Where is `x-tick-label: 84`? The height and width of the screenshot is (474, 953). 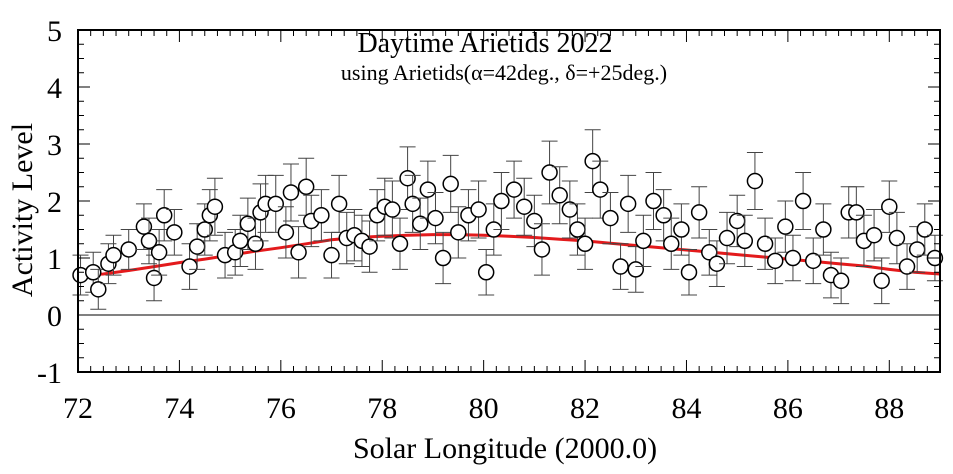 x-tick-label: 84 is located at coordinates (686, 408).